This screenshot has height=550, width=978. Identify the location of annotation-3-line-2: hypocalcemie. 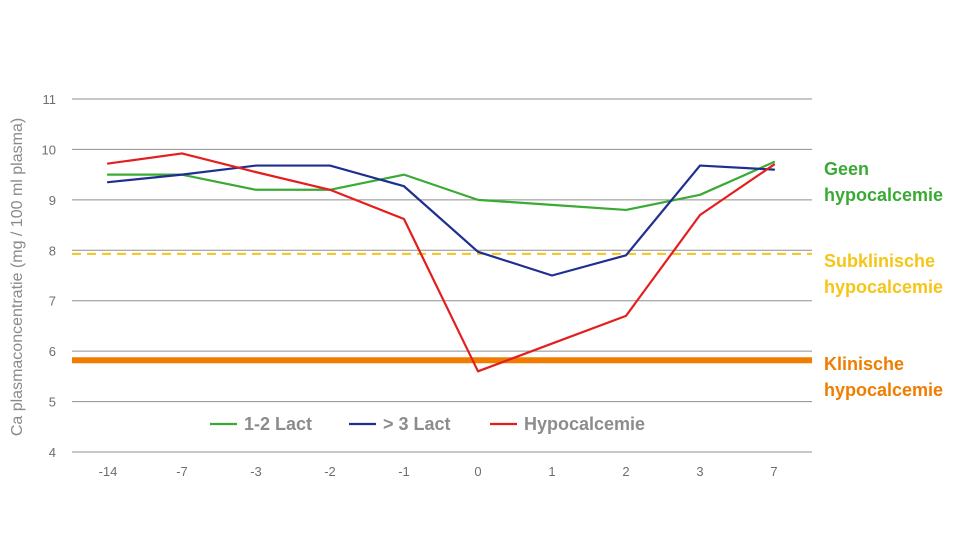
(883, 390).